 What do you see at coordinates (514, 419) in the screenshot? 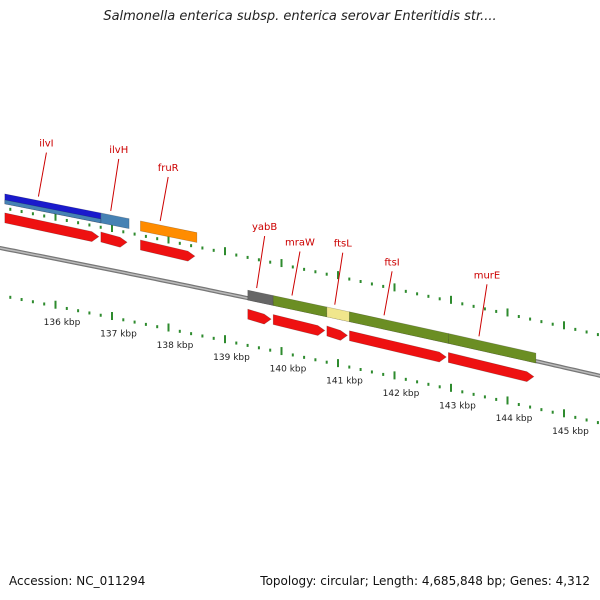
I see `scale-label: 144 kbp` at bounding box center [514, 419].